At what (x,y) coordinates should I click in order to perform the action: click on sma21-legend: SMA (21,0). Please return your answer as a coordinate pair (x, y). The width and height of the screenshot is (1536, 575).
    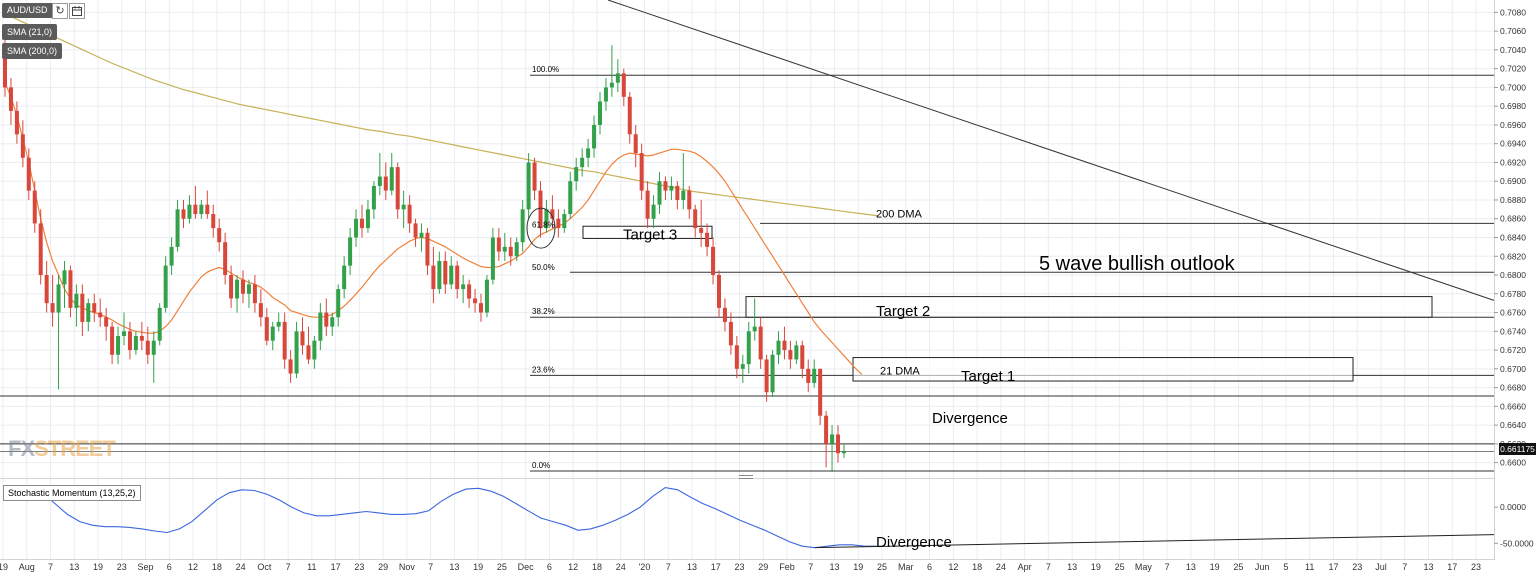
    Looking at the image, I should click on (30, 32).